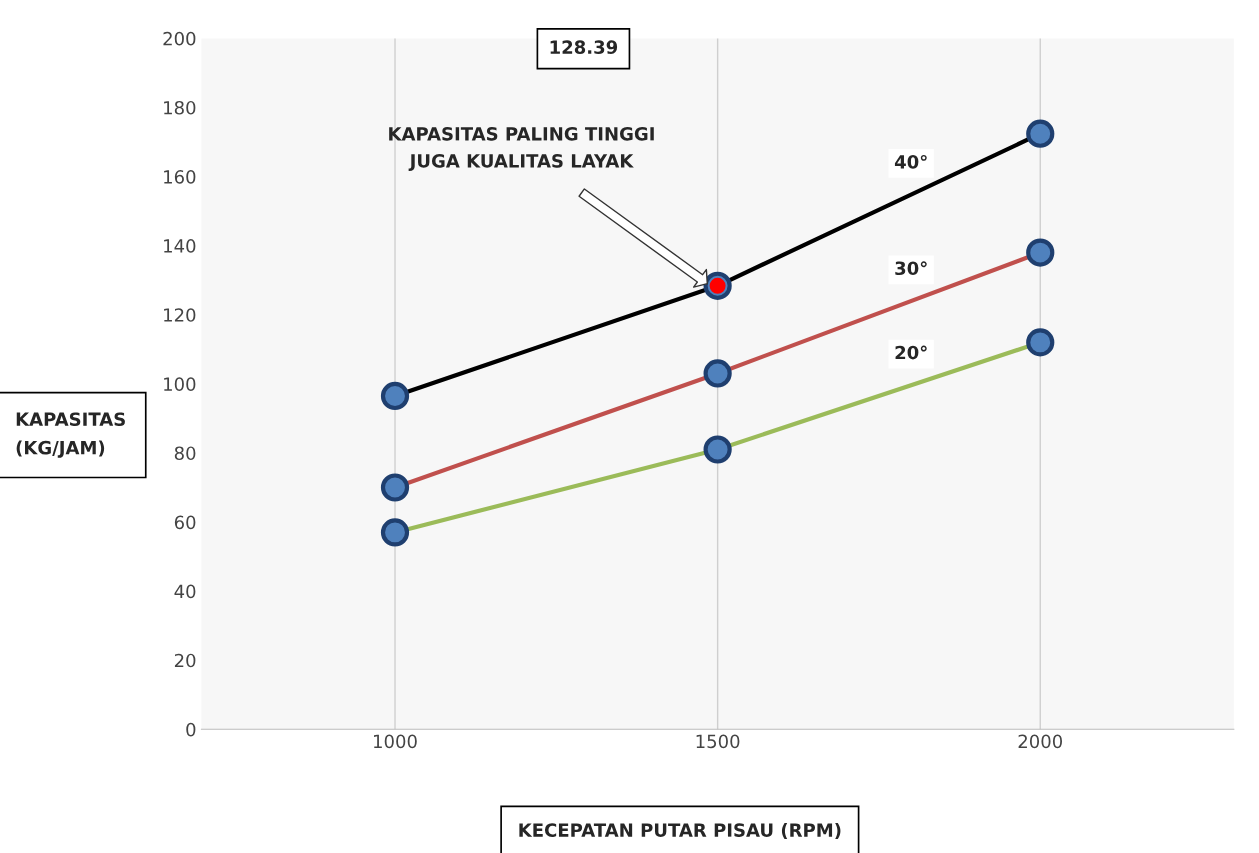 The width and height of the screenshot is (1259, 853). What do you see at coordinates (180, 246) in the screenshot?
I see `y-tick-label: 140` at bounding box center [180, 246].